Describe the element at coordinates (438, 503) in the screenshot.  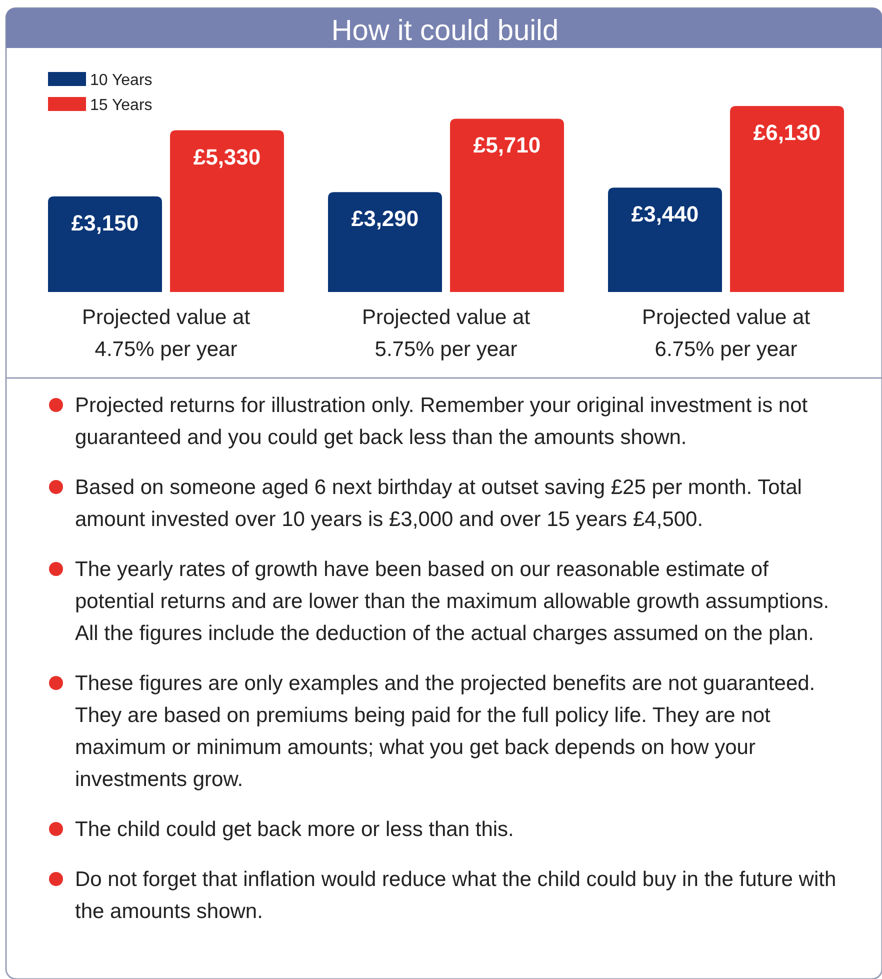
I see `text: Based on someone aged 6 next birthday at outset saving £25 per month. Total amount invested over 10 years is £3,000 and over 15 years £4,500.` at that location.